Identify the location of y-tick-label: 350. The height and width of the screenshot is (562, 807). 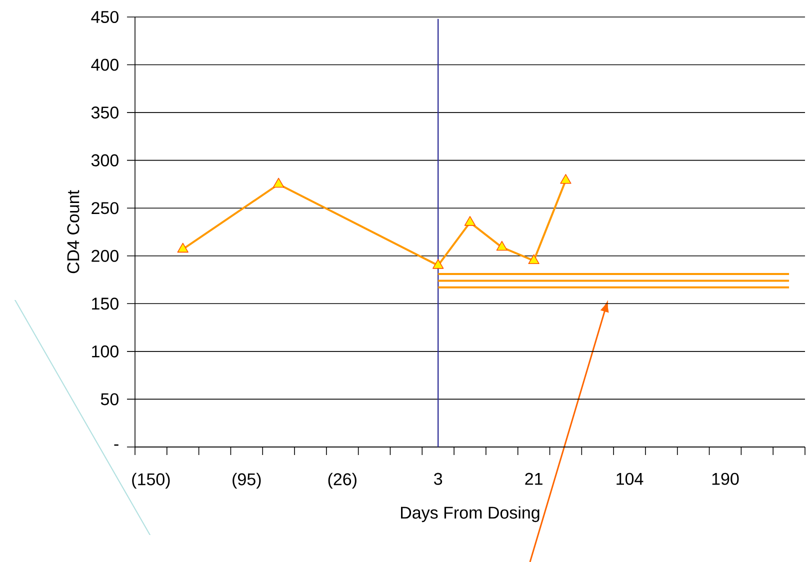
(104, 112).